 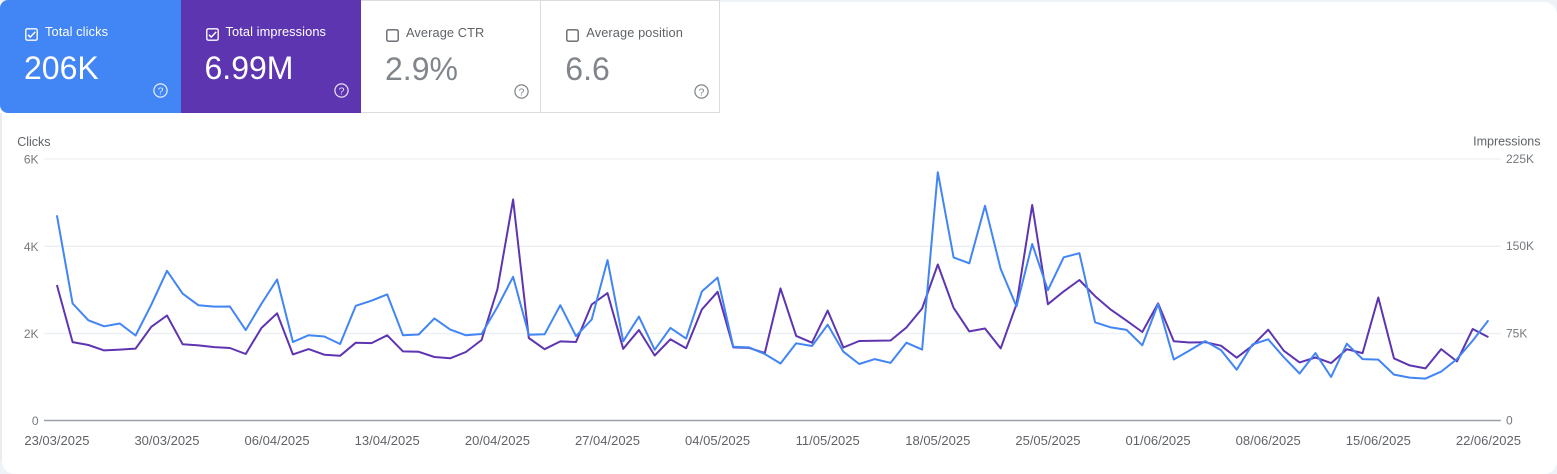 What do you see at coordinates (1488, 440) in the screenshot?
I see `svg-text: 22/06/2025` at bounding box center [1488, 440].